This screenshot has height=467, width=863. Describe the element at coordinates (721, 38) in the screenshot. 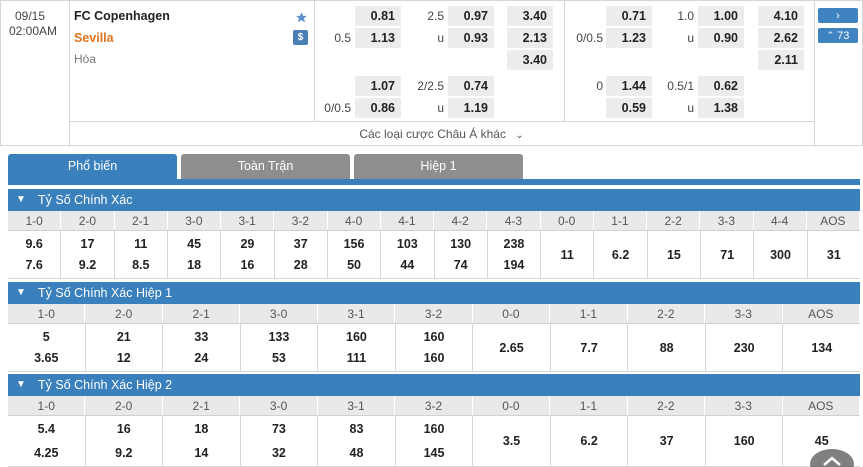

I see `fh-ou-under: 0.90` at that location.